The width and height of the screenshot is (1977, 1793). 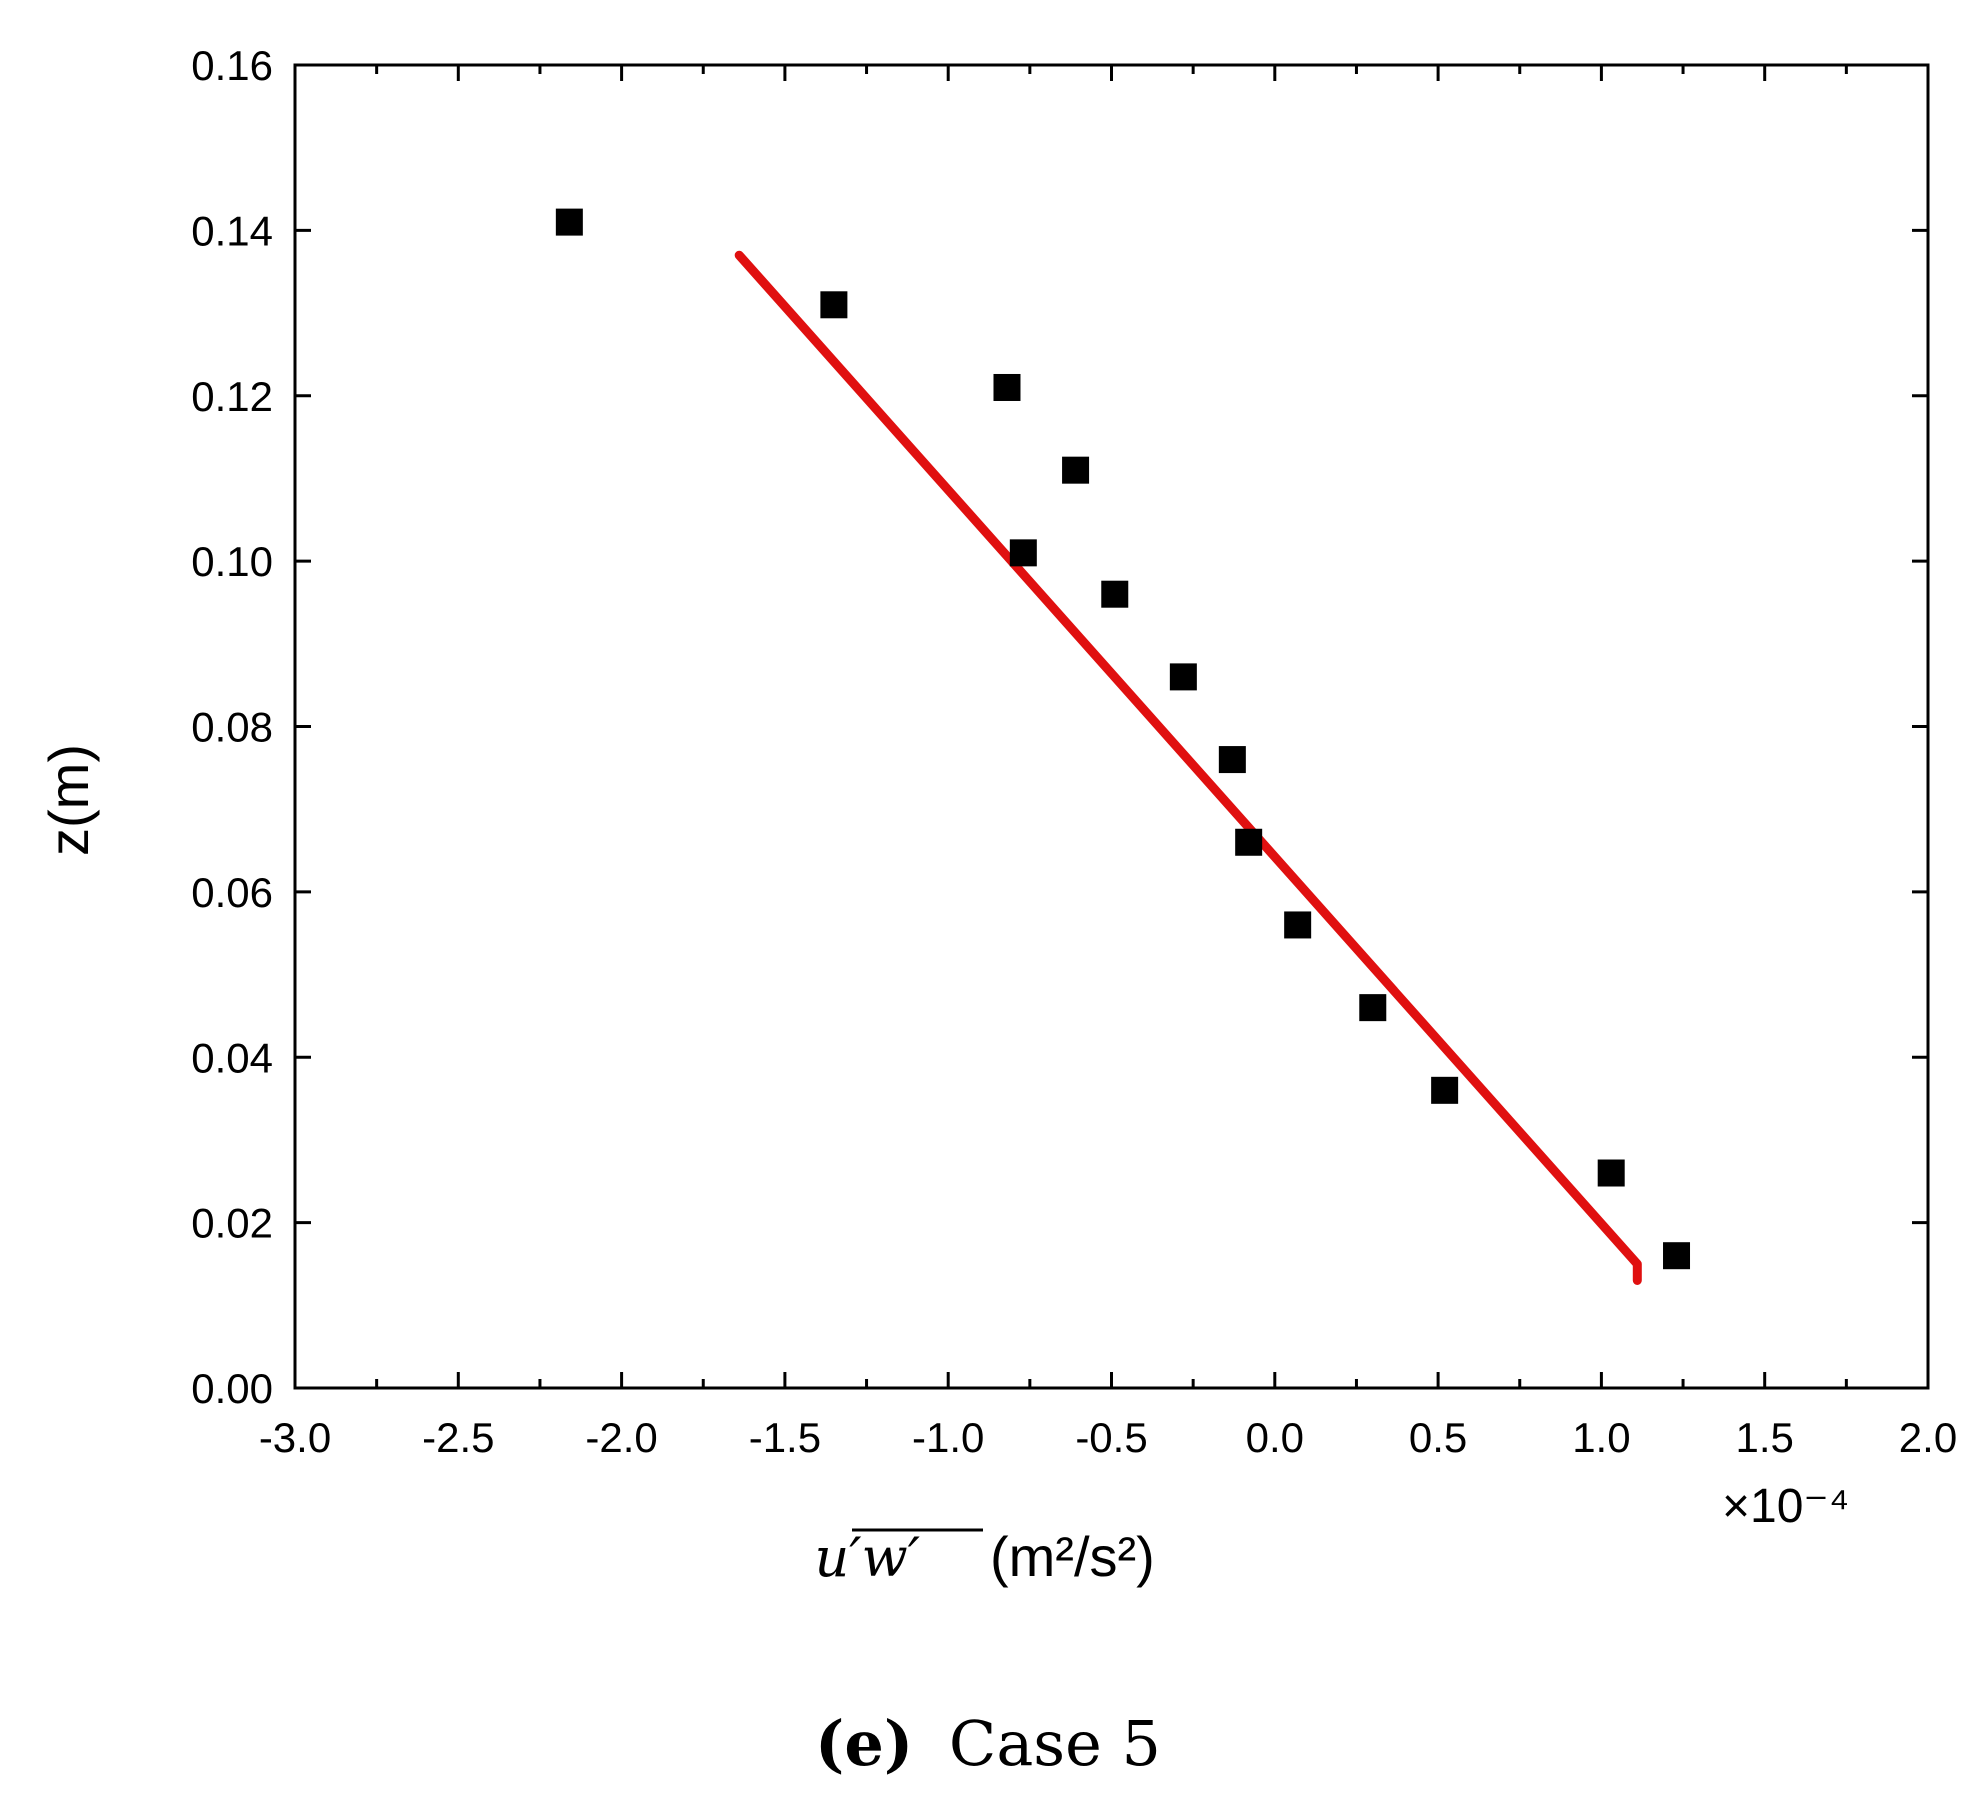 I want to click on x-tick-label: 0.0, so click(x=1275, y=1437).